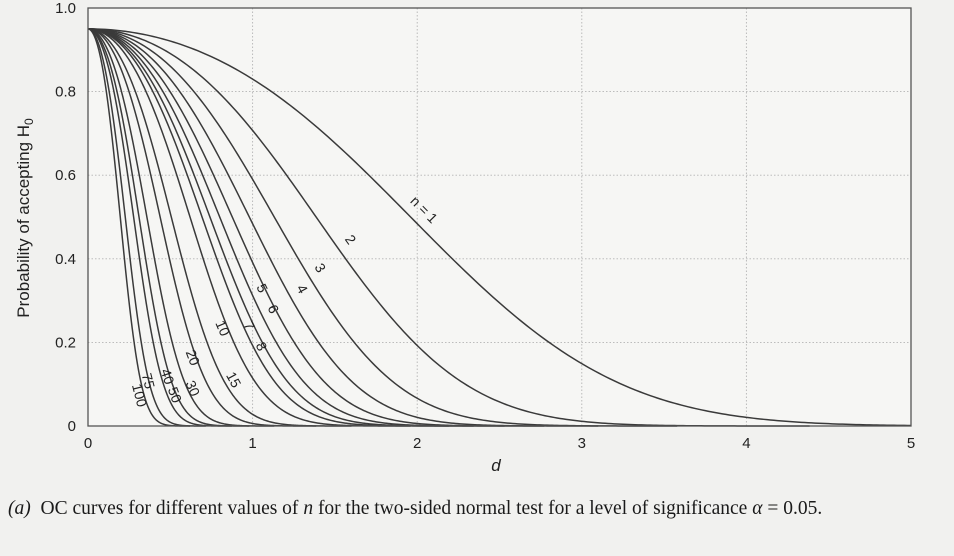 Image resolution: width=954 pixels, height=556 pixels. What do you see at coordinates (252, 443) in the screenshot?
I see `x-tick-label: 1` at bounding box center [252, 443].